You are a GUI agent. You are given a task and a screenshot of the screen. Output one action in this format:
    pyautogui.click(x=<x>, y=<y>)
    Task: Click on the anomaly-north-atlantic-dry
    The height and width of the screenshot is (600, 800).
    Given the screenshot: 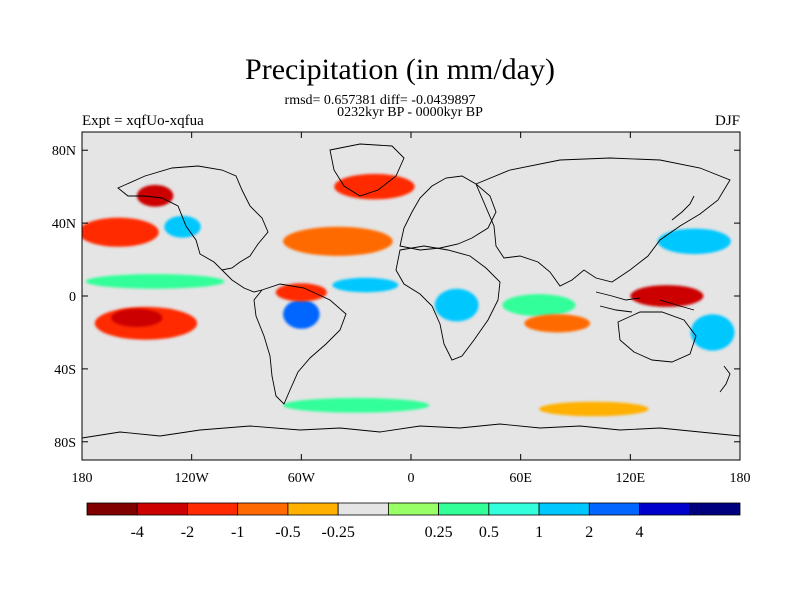 What is the action you would take?
    pyautogui.click(x=374, y=186)
    